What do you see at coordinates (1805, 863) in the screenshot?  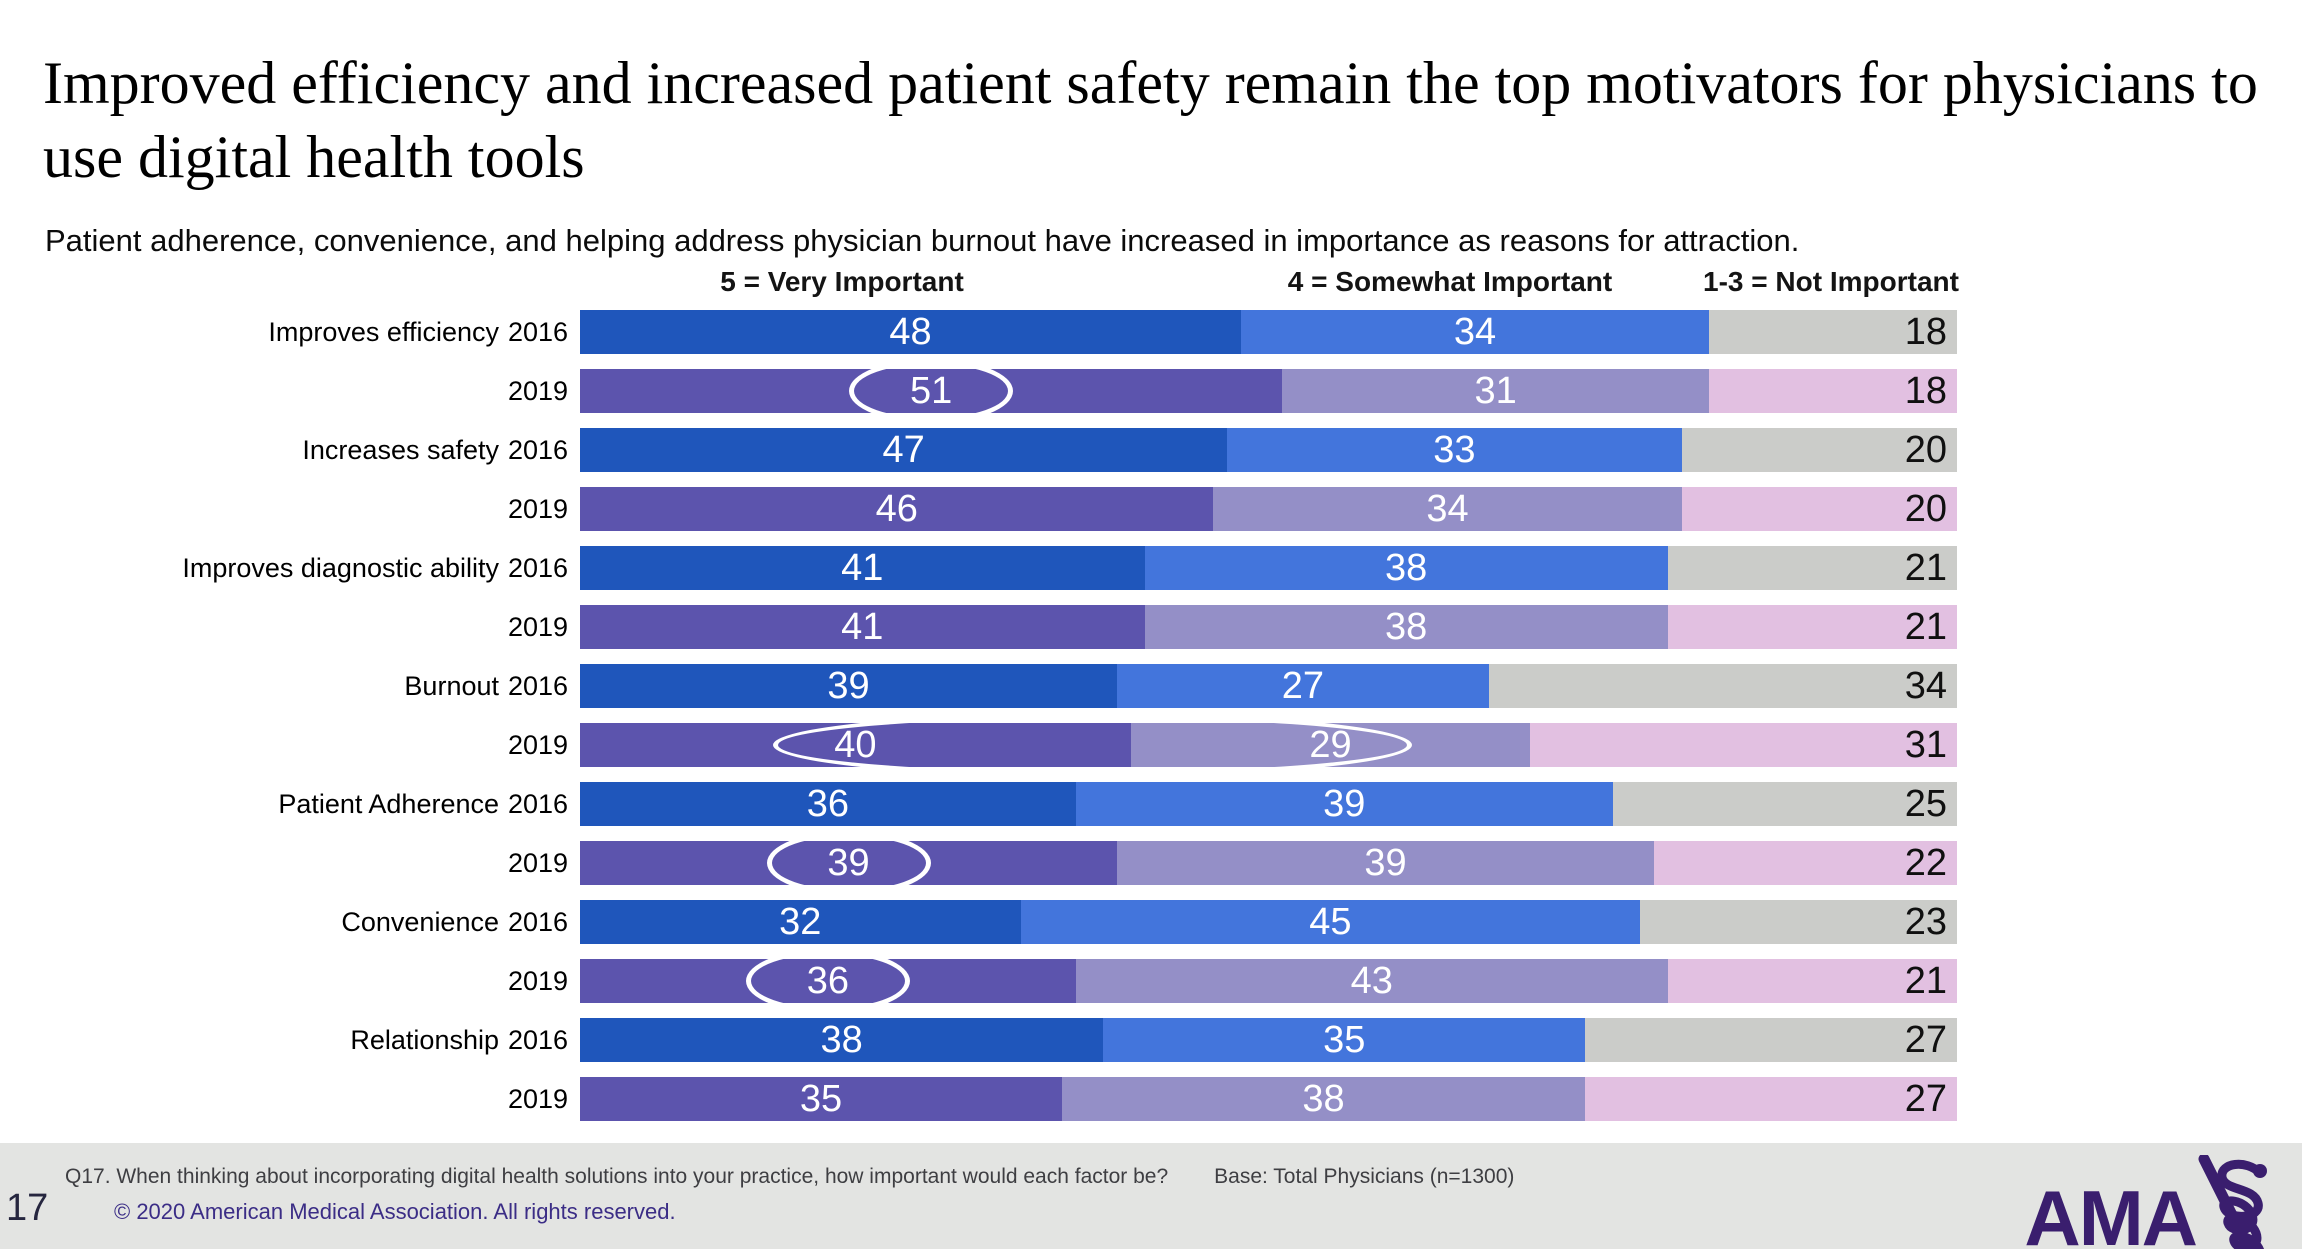 I see `bar-segment: 22` at bounding box center [1805, 863].